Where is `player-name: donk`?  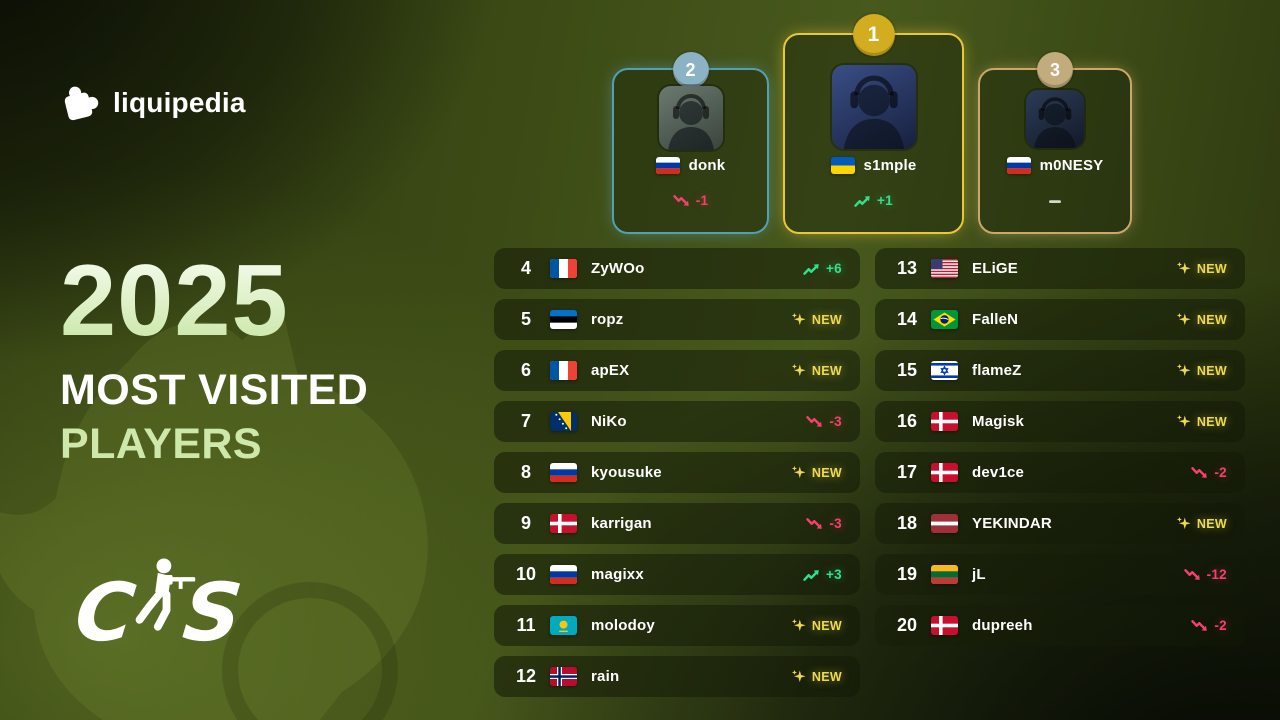
player-name: donk is located at coordinates (707, 165).